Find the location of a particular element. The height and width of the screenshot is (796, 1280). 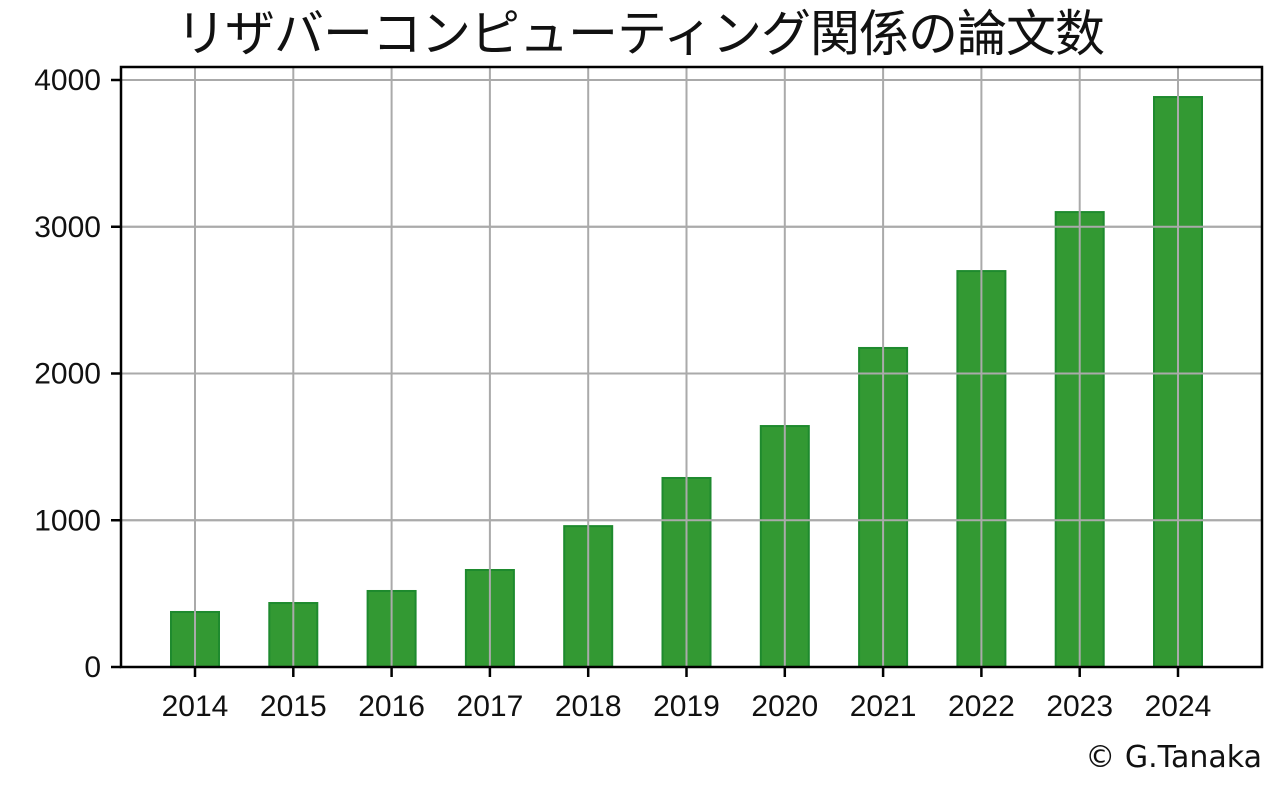

x-tick-label: 2023 is located at coordinates (1079, 706).